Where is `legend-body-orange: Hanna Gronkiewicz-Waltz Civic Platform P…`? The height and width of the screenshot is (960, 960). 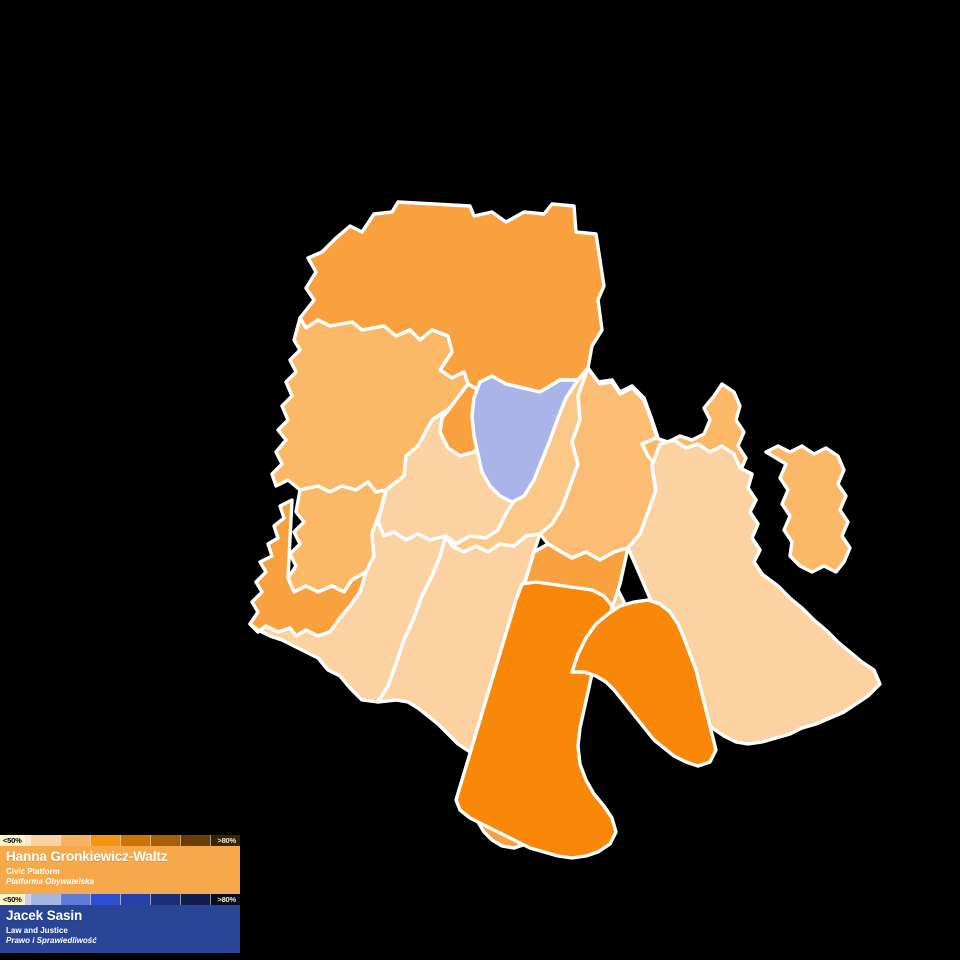 legend-body-orange: Hanna Gronkiewicz-Waltz Civic Platform P… is located at coordinates (120, 870).